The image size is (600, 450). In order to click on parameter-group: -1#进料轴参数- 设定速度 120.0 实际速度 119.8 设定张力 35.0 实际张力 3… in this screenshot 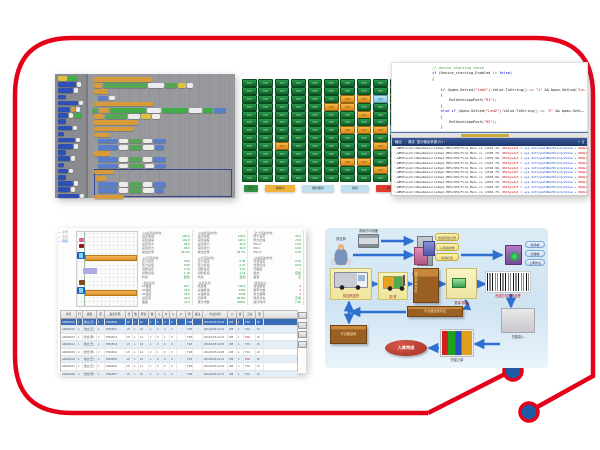, I will do `click(166, 242)`.